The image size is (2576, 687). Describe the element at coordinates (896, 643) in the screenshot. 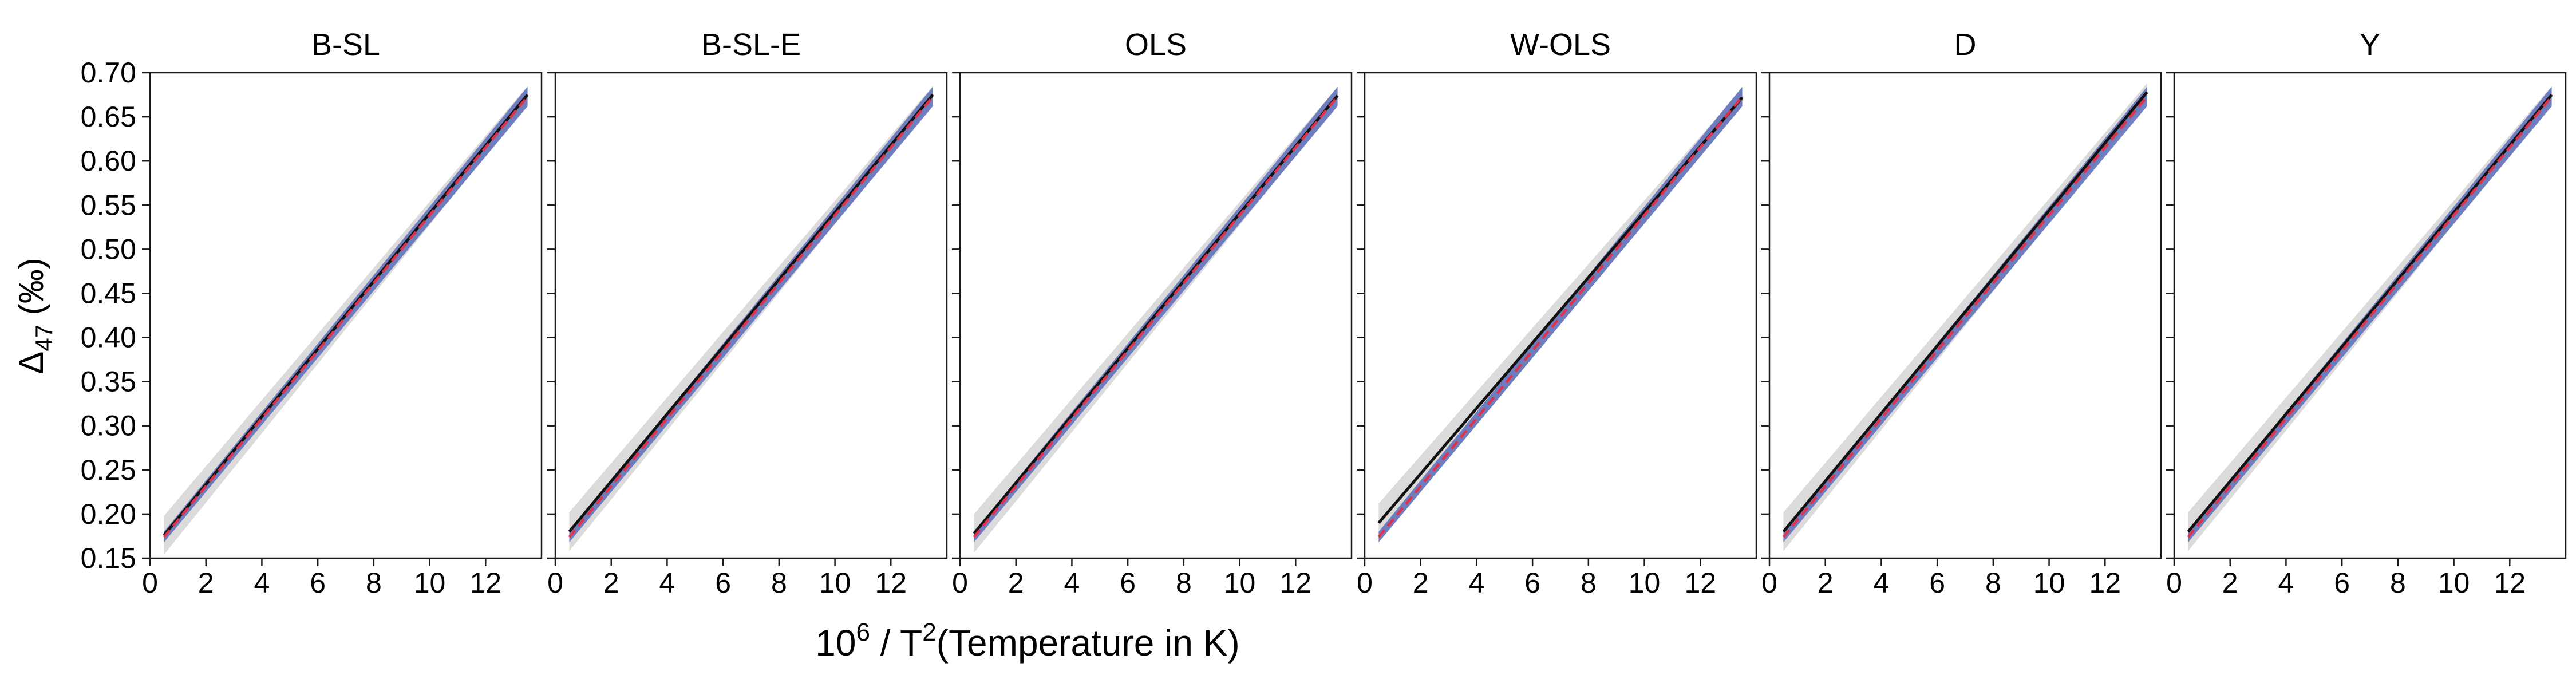

I see `x-label-mid: / T` at that location.